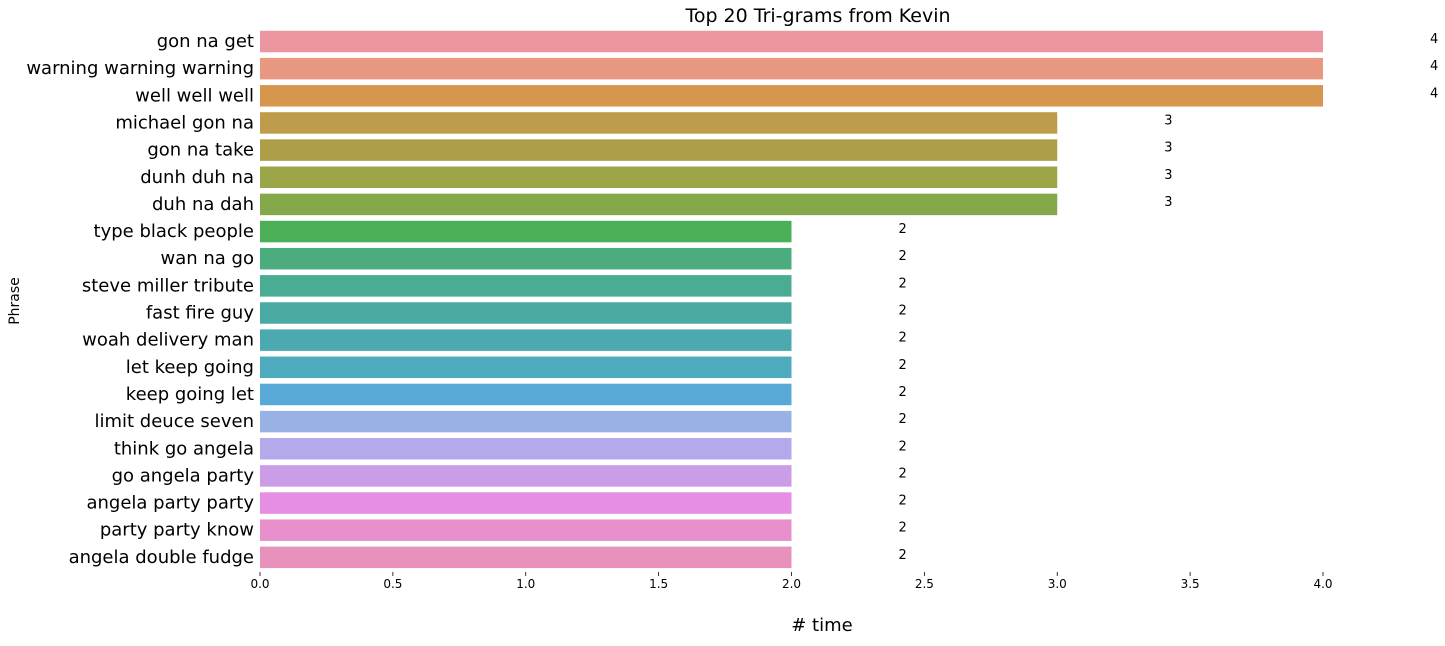  What do you see at coordinates (168, 285) in the screenshot?
I see `category-label: steve miller tribute` at bounding box center [168, 285].